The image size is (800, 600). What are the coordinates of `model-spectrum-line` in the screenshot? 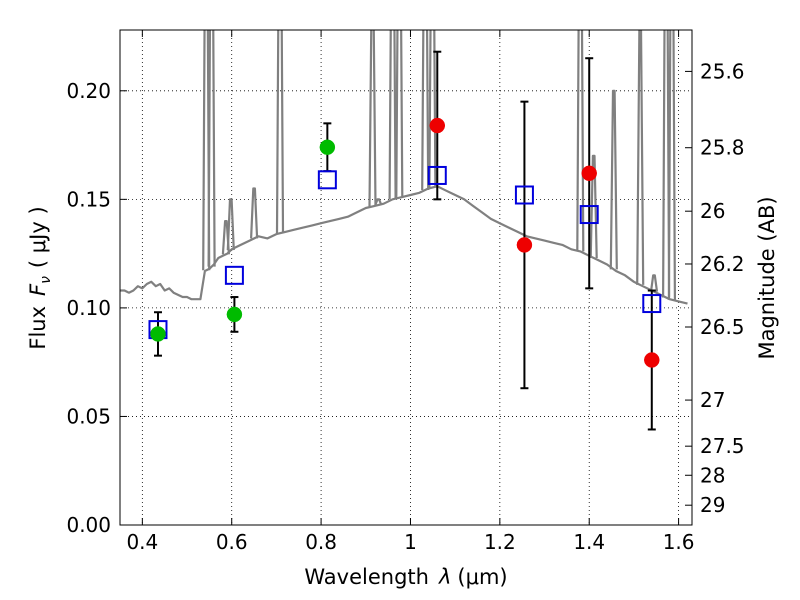 It's located at (404, 245).